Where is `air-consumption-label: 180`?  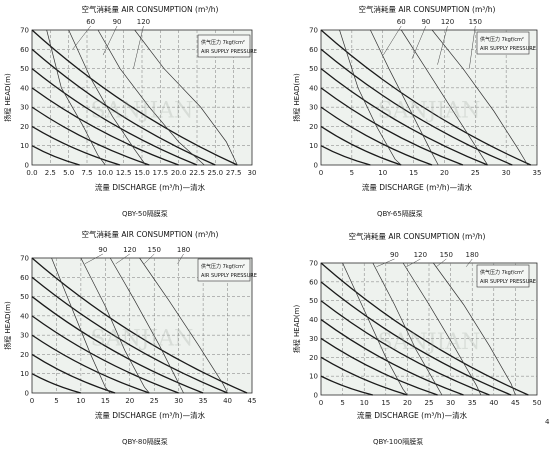
air-consumption-label: 180 is located at coordinates (183, 250).